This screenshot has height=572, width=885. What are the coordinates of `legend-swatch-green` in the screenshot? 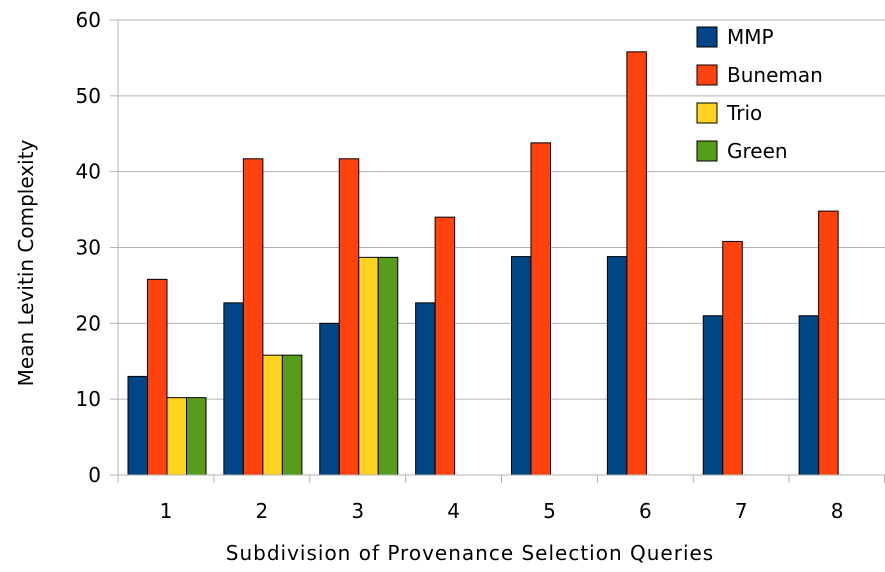 It's located at (707, 151).